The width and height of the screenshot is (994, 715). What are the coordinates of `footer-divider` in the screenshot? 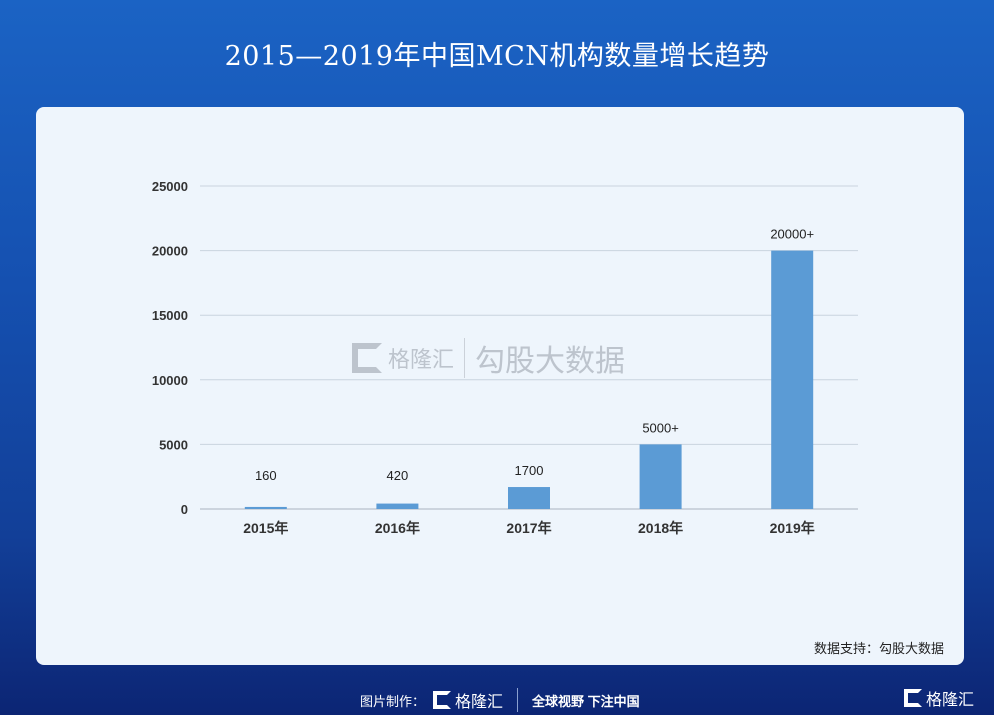 It's located at (518, 700).